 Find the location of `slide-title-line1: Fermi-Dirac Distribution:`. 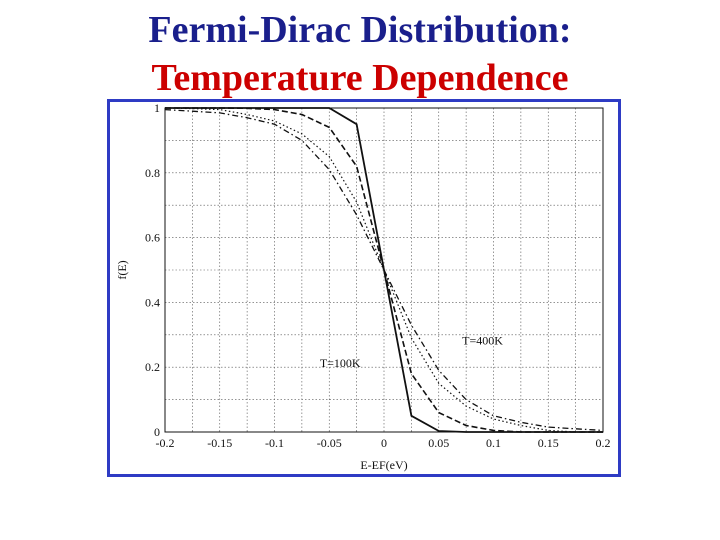

slide-title-line1: Fermi-Dirac Distribution: is located at coordinates (360, 30).